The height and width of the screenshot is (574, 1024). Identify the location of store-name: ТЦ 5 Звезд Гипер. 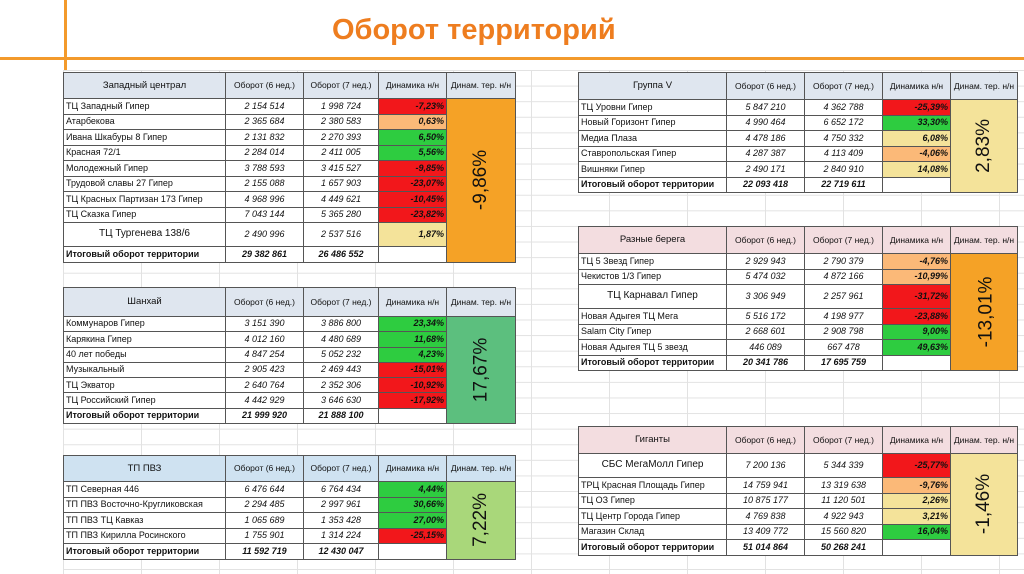
(652, 261).